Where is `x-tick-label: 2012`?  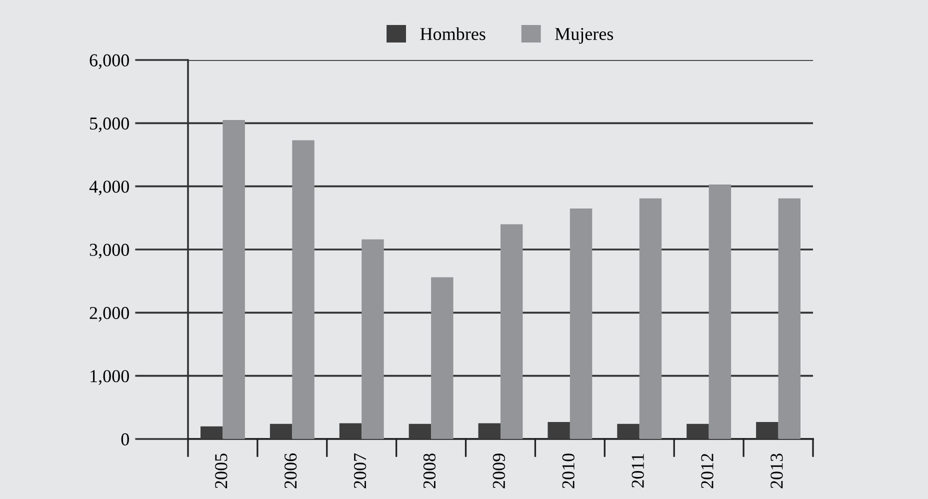 x-tick-label: 2012 is located at coordinates (707, 471).